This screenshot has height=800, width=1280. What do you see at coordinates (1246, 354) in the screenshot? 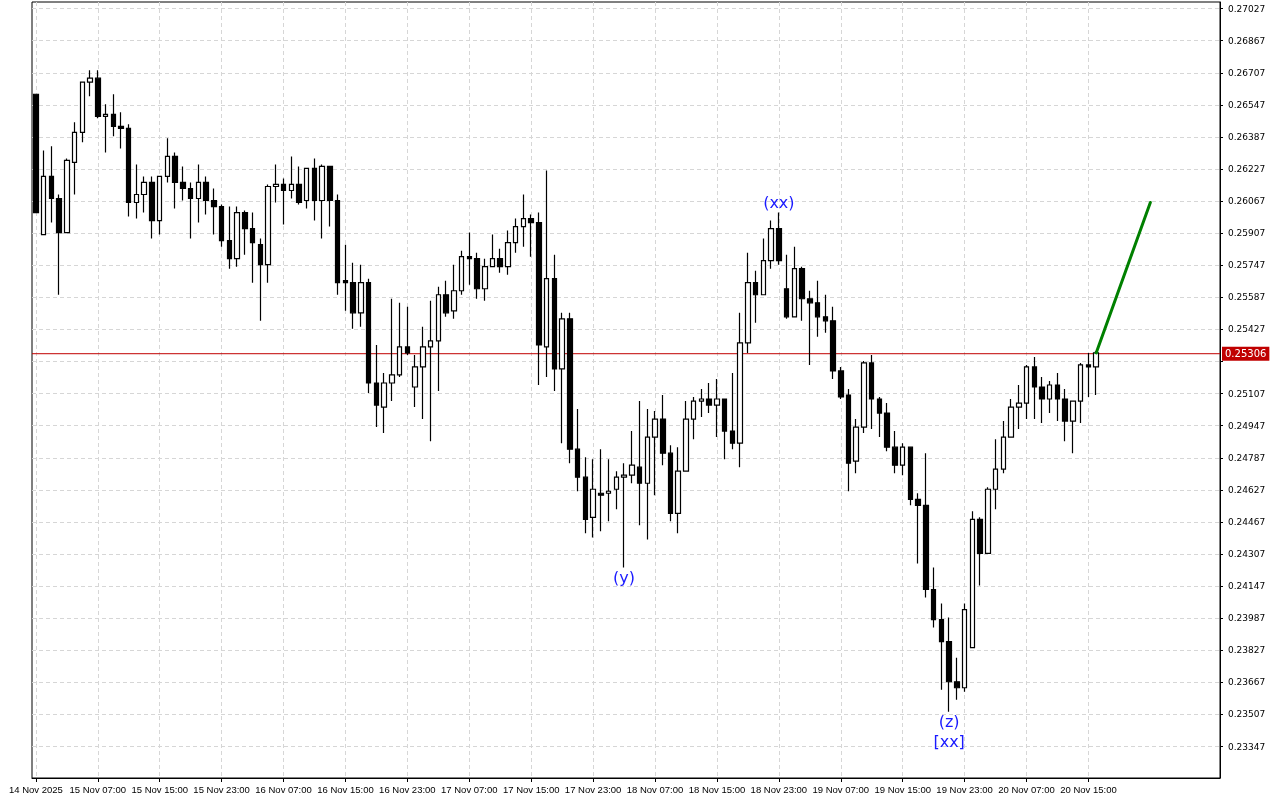
I see `ref-line-label: 0.25306` at bounding box center [1246, 354].